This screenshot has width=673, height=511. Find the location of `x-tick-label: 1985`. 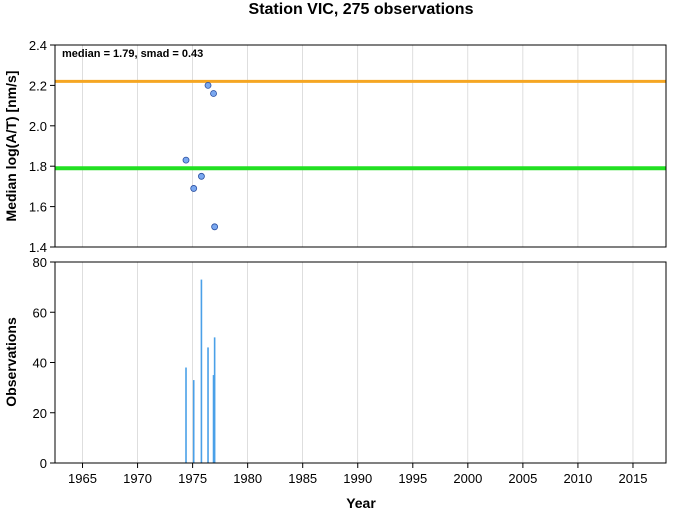

x-tick-label: 1985 is located at coordinates (302, 478).